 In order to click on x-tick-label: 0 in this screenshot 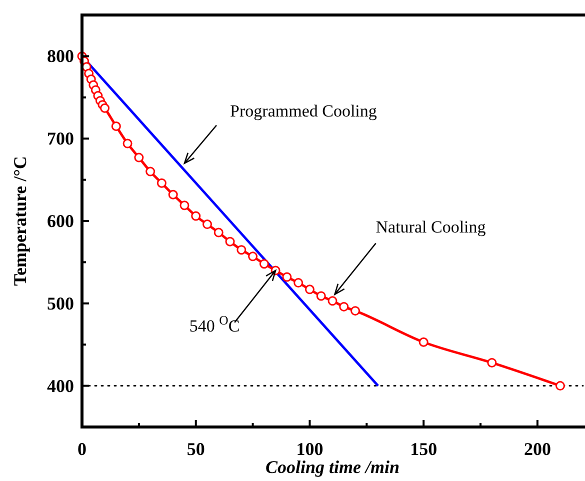, I will do `click(82, 449)`.